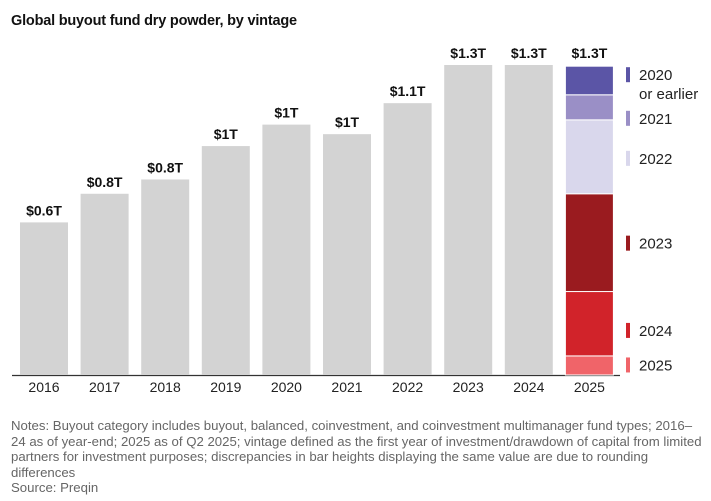 The height and width of the screenshot is (501, 711). What do you see at coordinates (286, 387) in the screenshot?
I see `x-tick-label-2020: 2020` at bounding box center [286, 387].